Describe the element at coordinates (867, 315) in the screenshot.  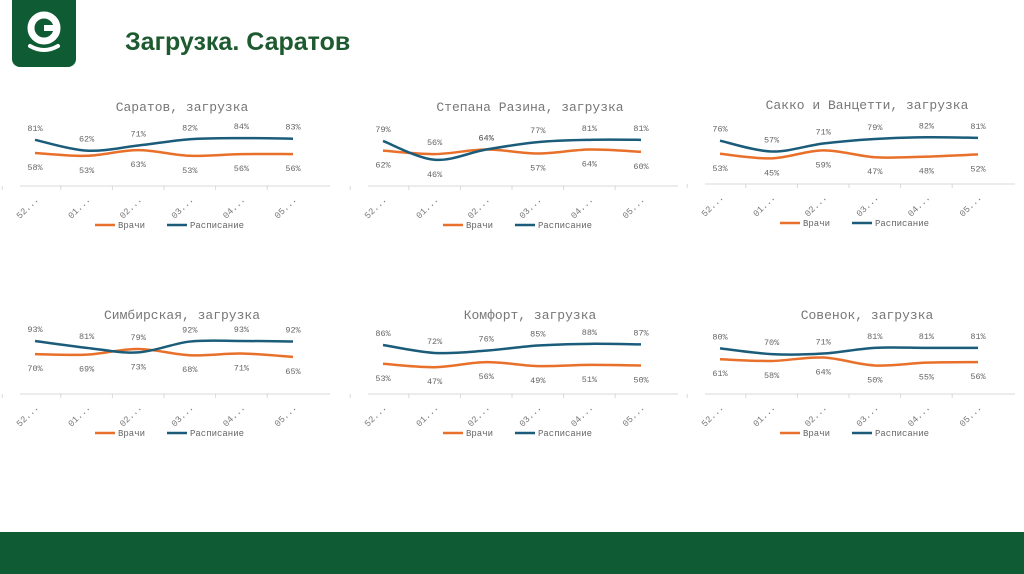
I see `chart-title: Совенок, загрузка` at that location.